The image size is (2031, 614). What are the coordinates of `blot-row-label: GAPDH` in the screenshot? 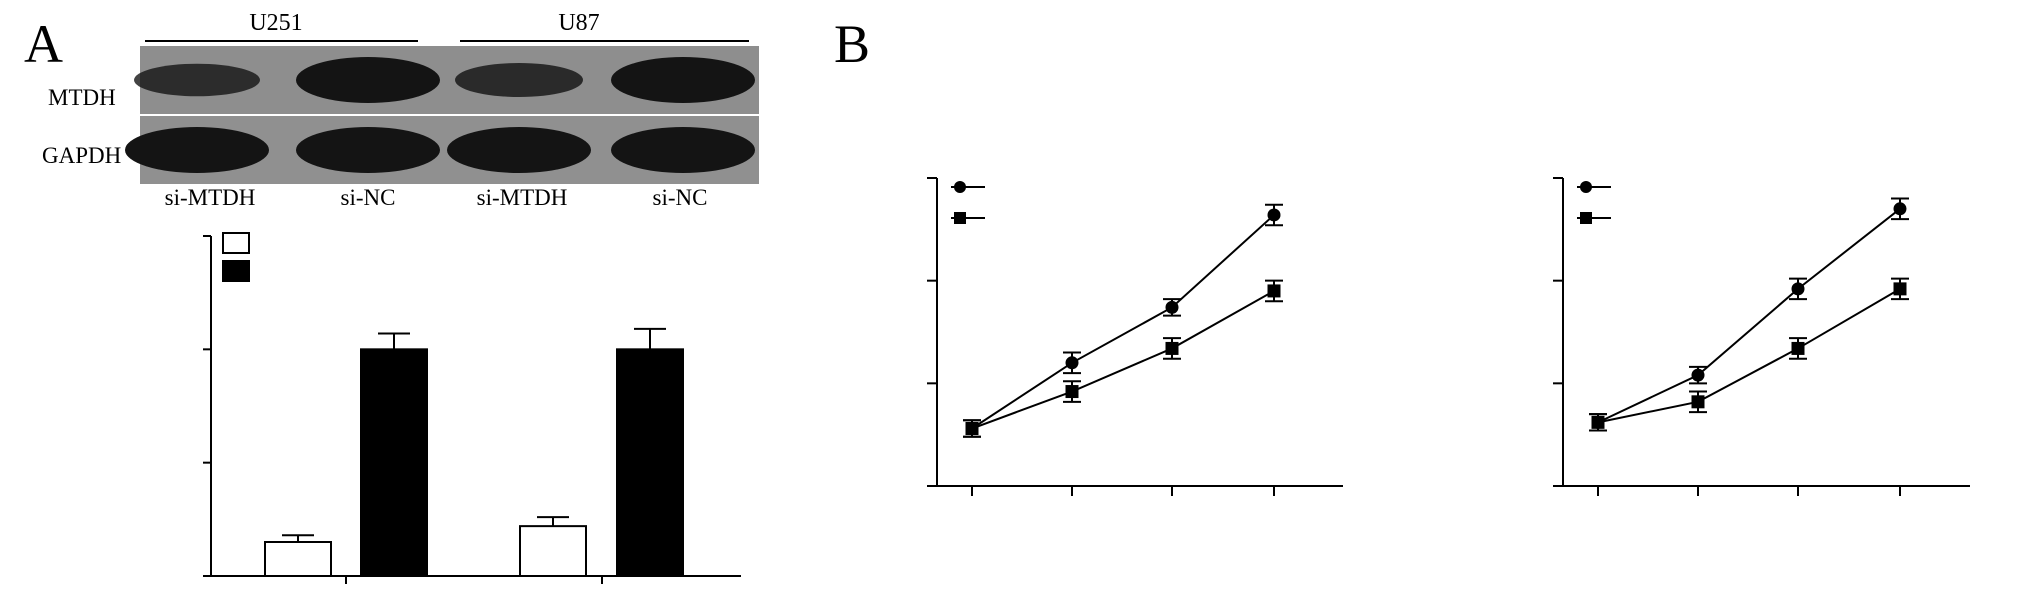 It's located at (81, 155).